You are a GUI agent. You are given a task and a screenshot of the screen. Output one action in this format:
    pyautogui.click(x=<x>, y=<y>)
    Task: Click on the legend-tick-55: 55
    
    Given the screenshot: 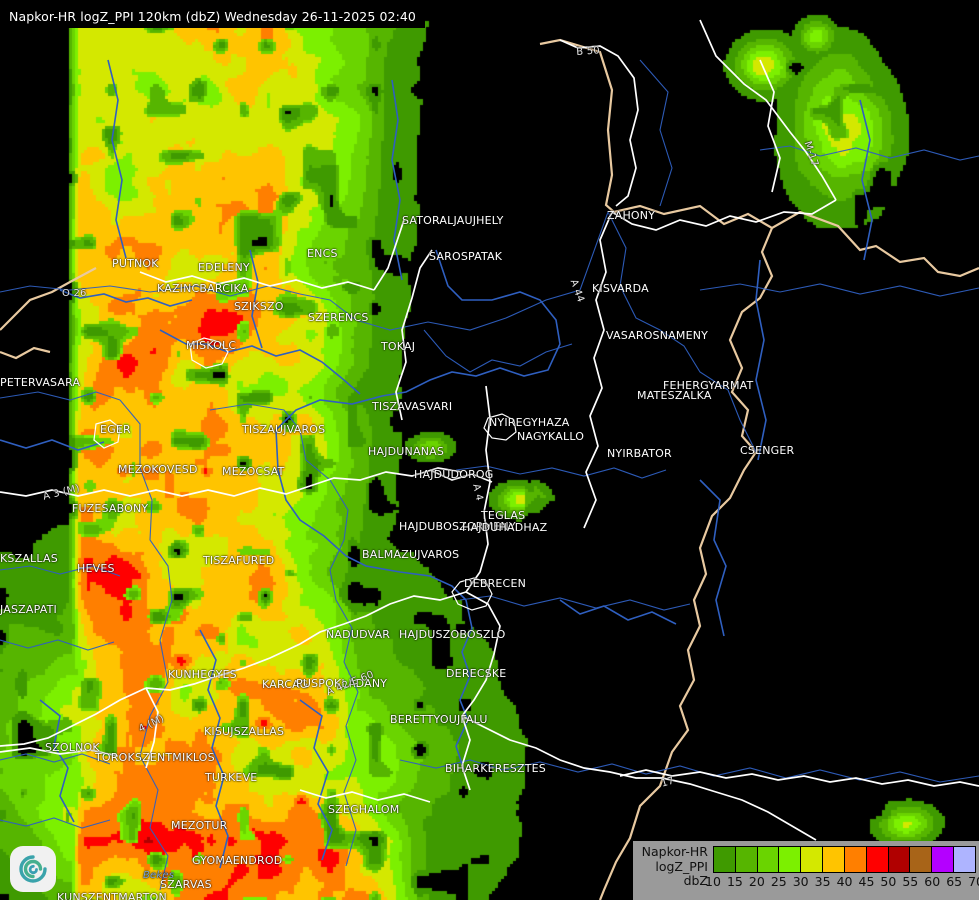 What is the action you would take?
    pyautogui.click(x=910, y=881)
    